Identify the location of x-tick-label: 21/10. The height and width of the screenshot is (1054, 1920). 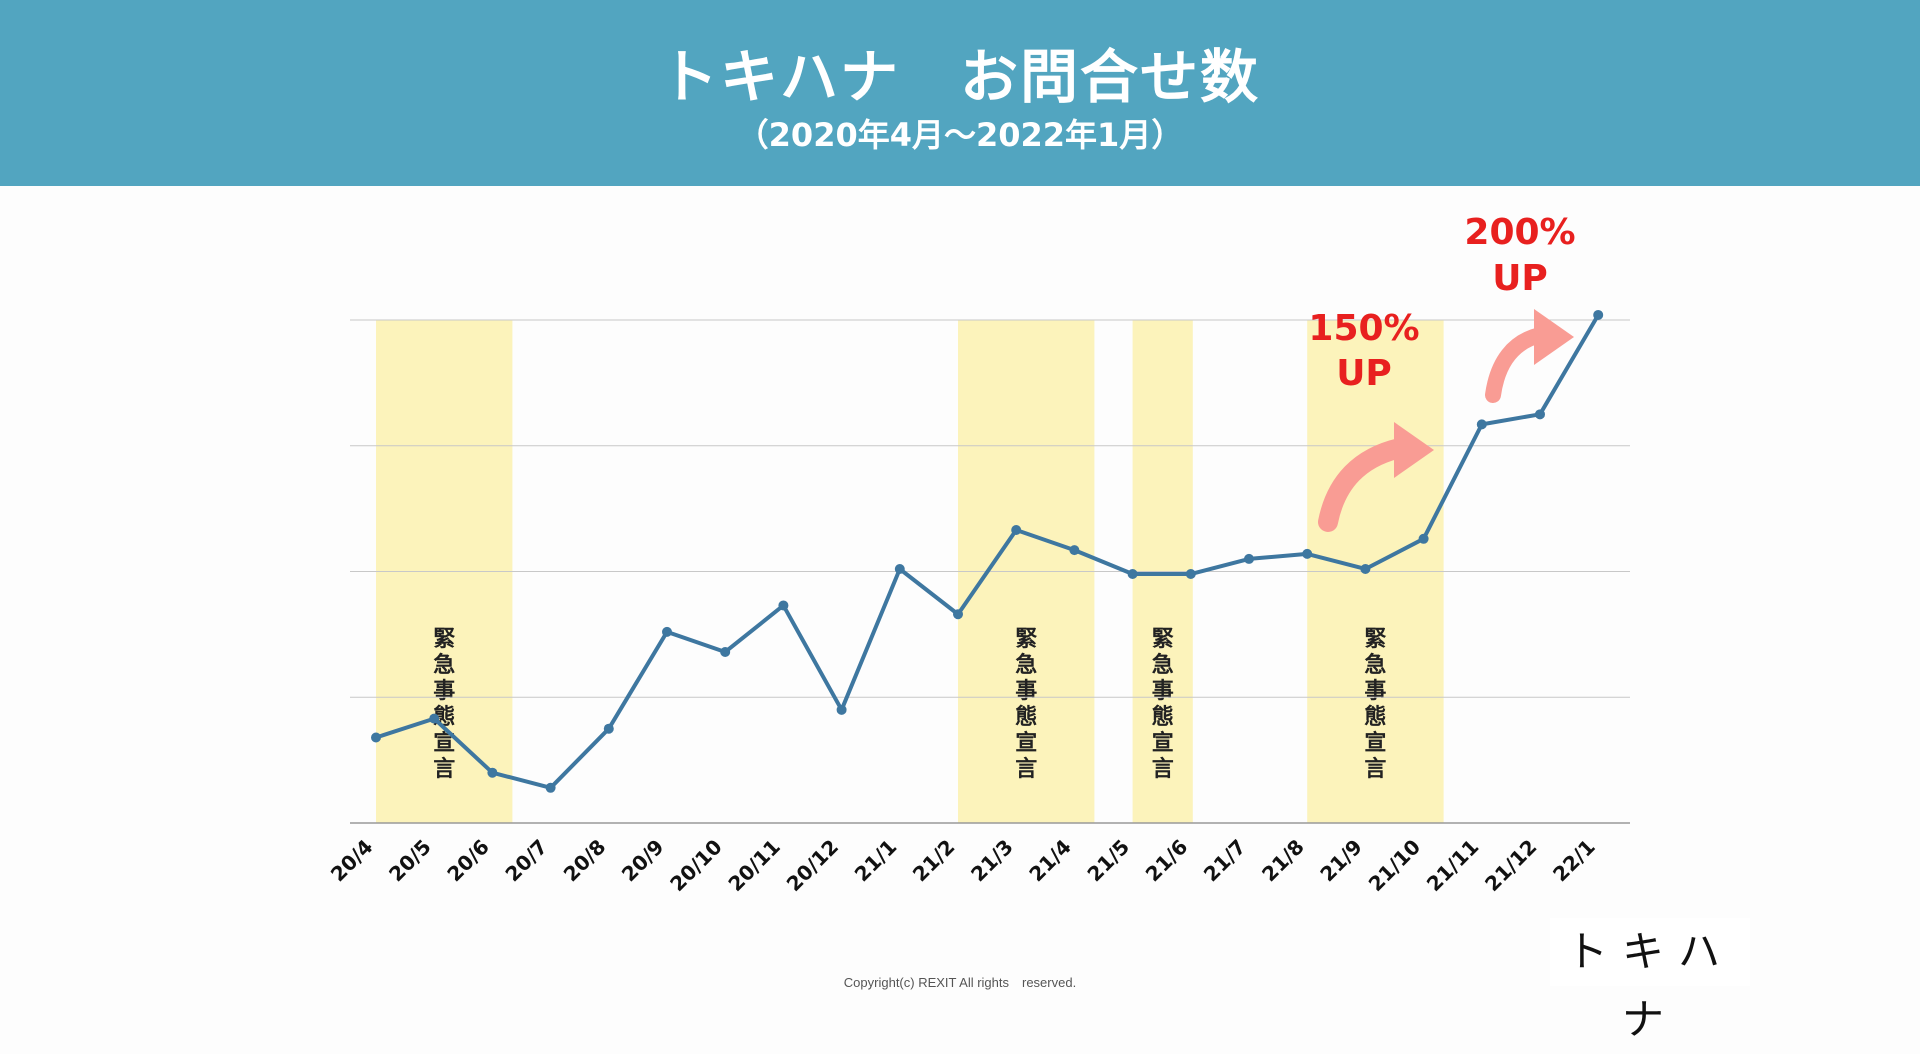
(1394, 865).